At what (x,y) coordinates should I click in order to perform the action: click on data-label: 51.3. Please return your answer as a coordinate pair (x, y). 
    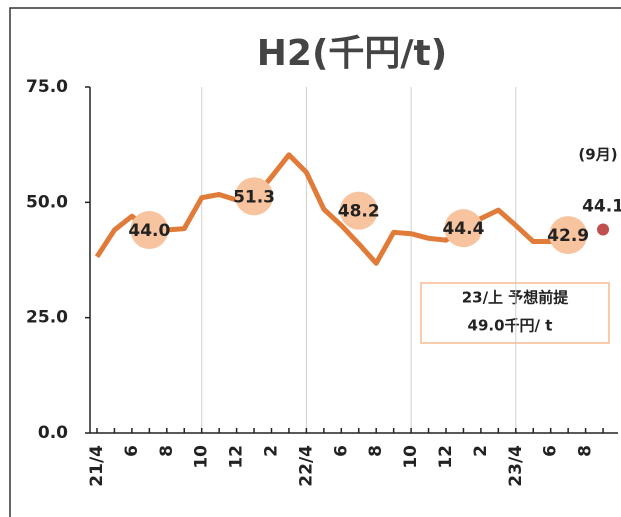
    Looking at the image, I should click on (254, 197).